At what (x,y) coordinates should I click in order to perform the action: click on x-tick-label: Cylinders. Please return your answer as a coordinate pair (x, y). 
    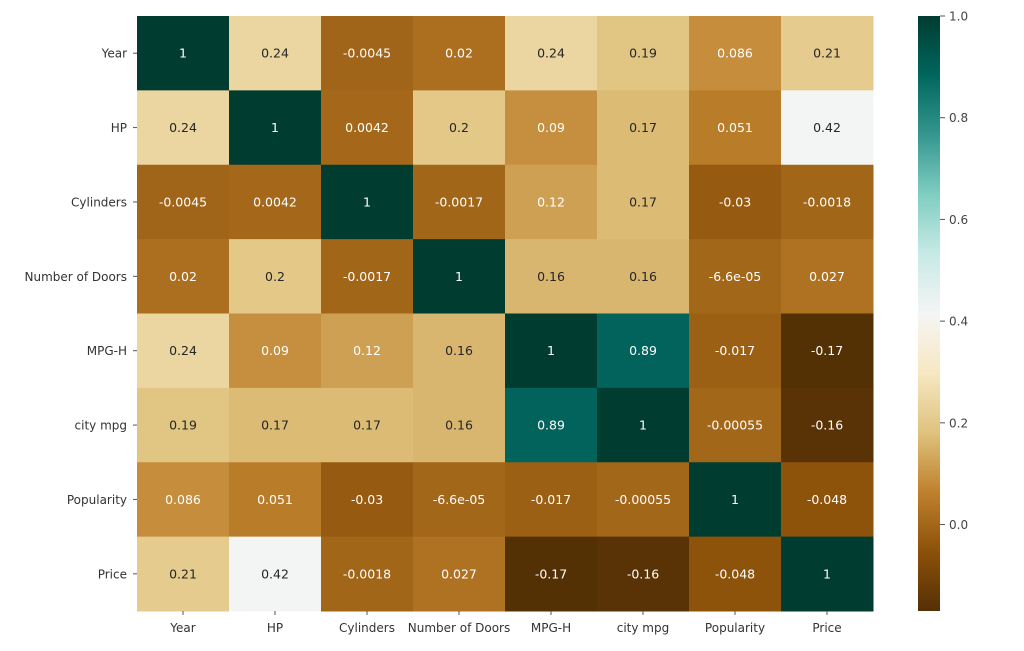
    Looking at the image, I should click on (367, 628).